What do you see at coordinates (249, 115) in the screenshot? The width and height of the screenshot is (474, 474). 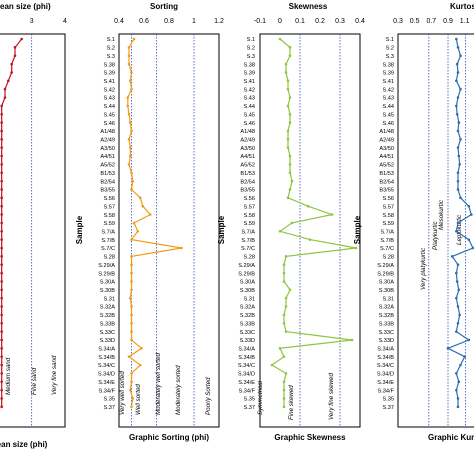 I see `skewness-sample-label: S.45` at bounding box center [249, 115].